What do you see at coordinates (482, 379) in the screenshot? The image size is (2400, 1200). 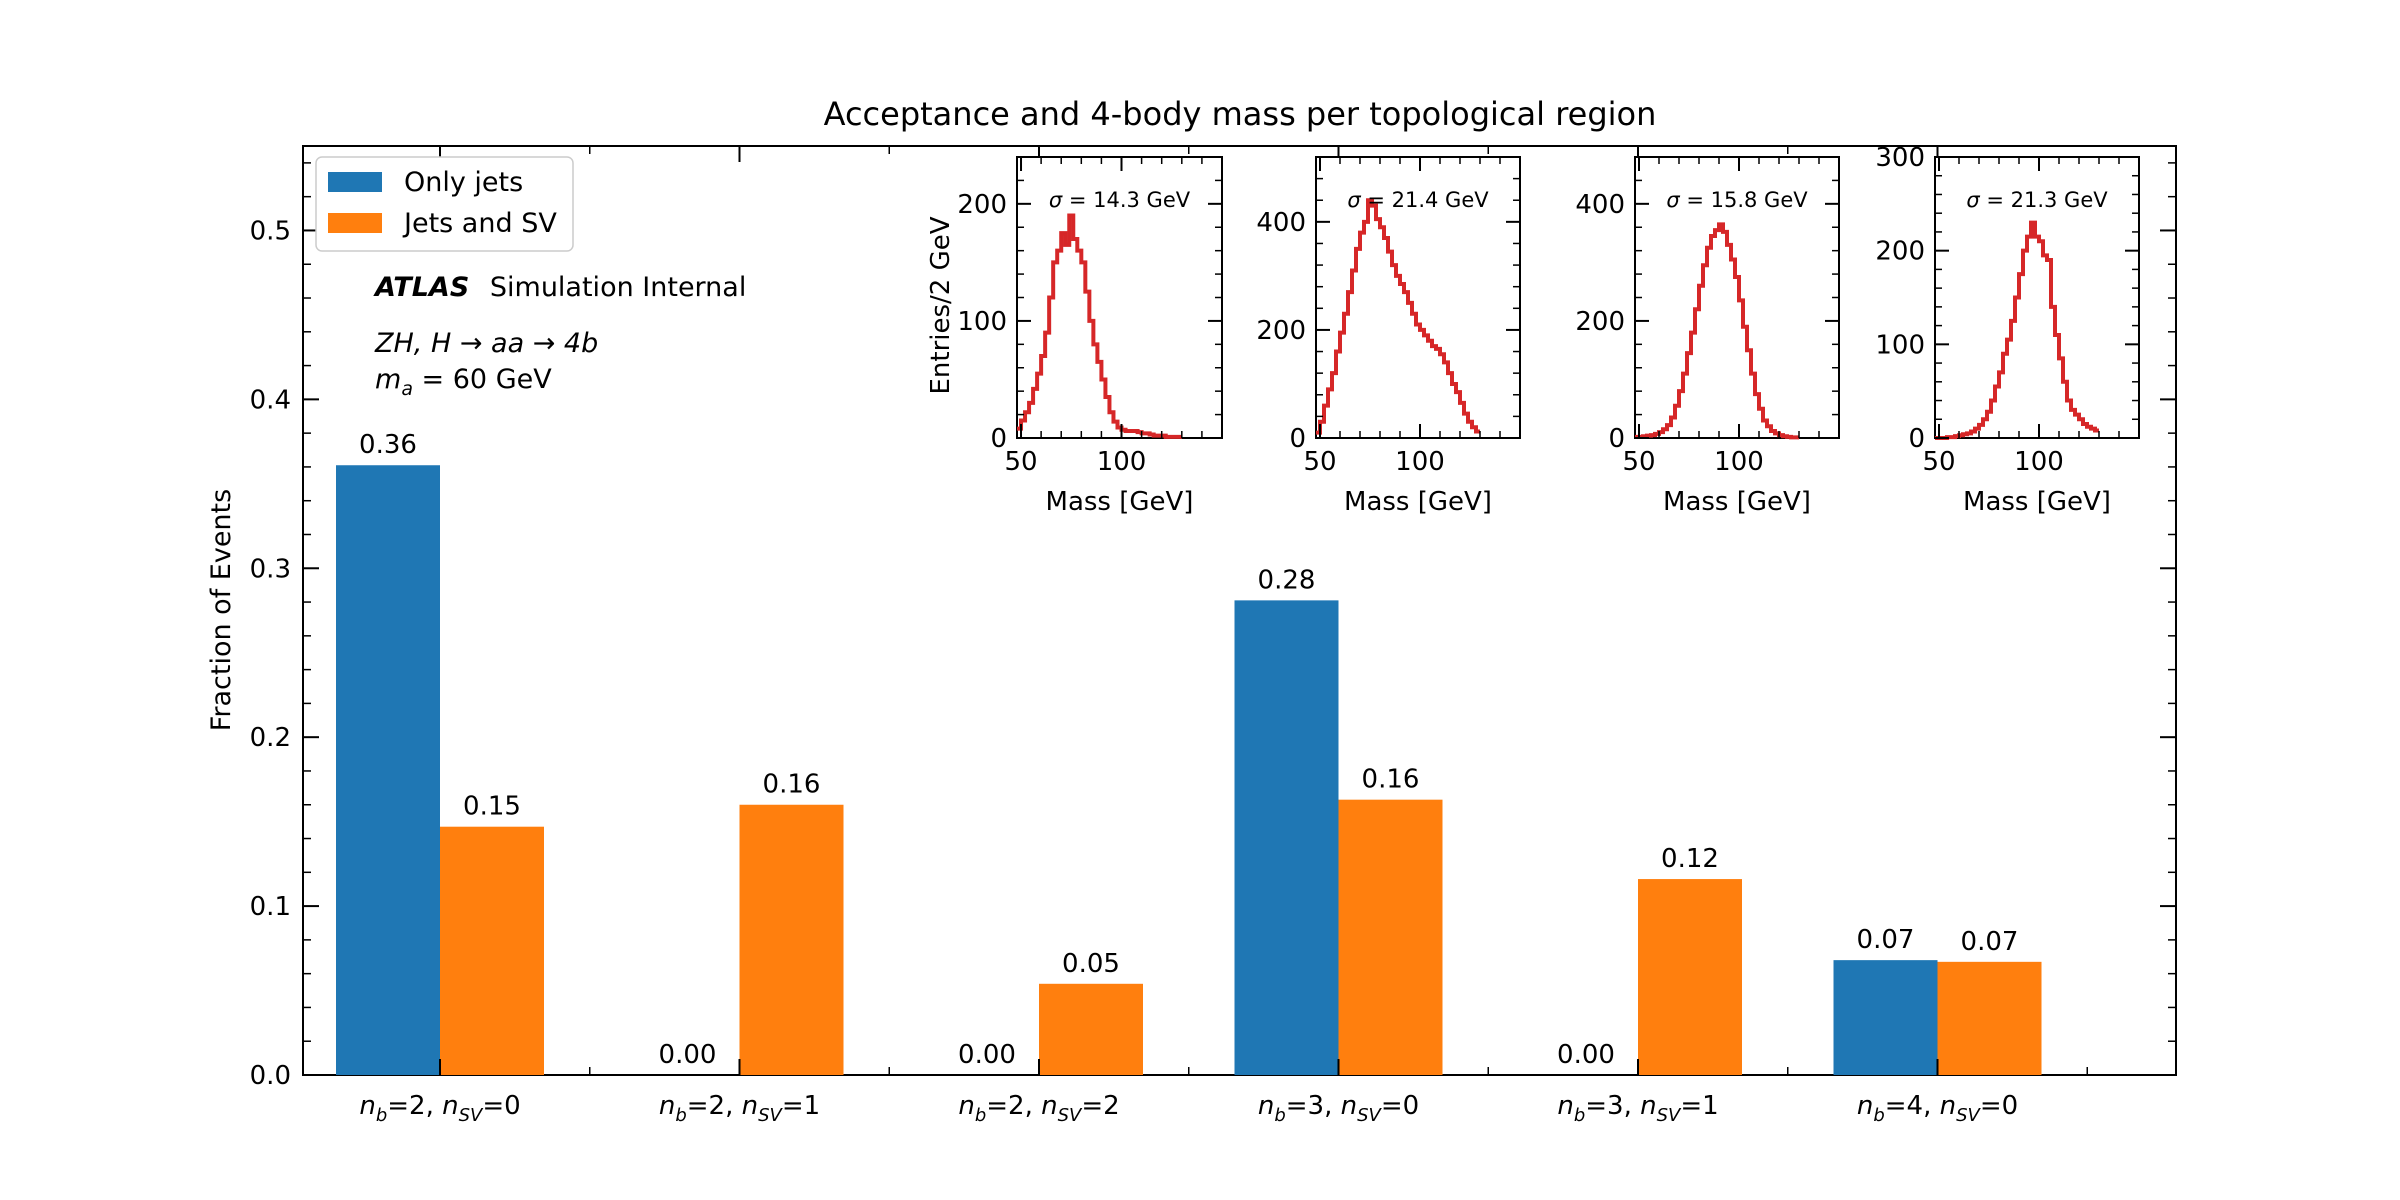 I see `mass-value: = 60 GeV` at bounding box center [482, 379].